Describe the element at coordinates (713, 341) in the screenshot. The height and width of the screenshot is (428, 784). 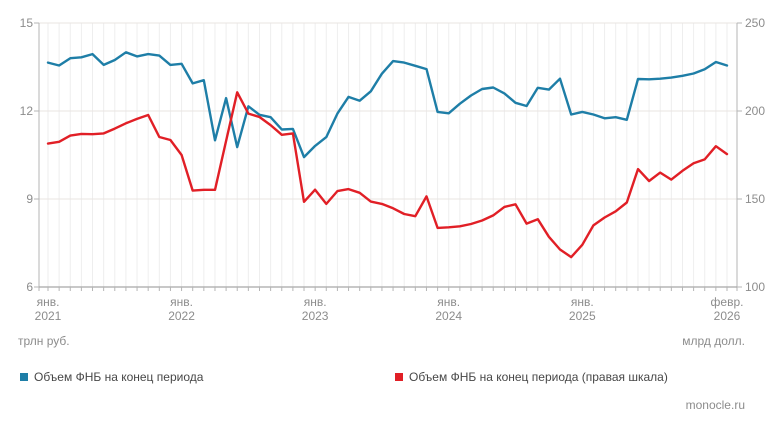
I see `right-axis-unit: млрд долл.` at that location.